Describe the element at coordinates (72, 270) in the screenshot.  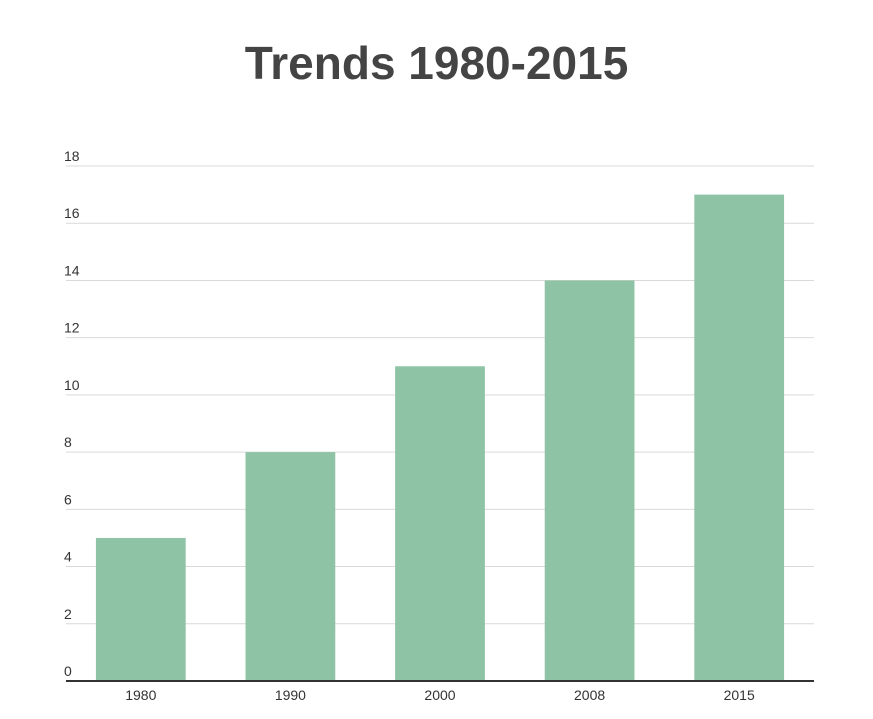
I see `y-tick-label: 14` at that location.